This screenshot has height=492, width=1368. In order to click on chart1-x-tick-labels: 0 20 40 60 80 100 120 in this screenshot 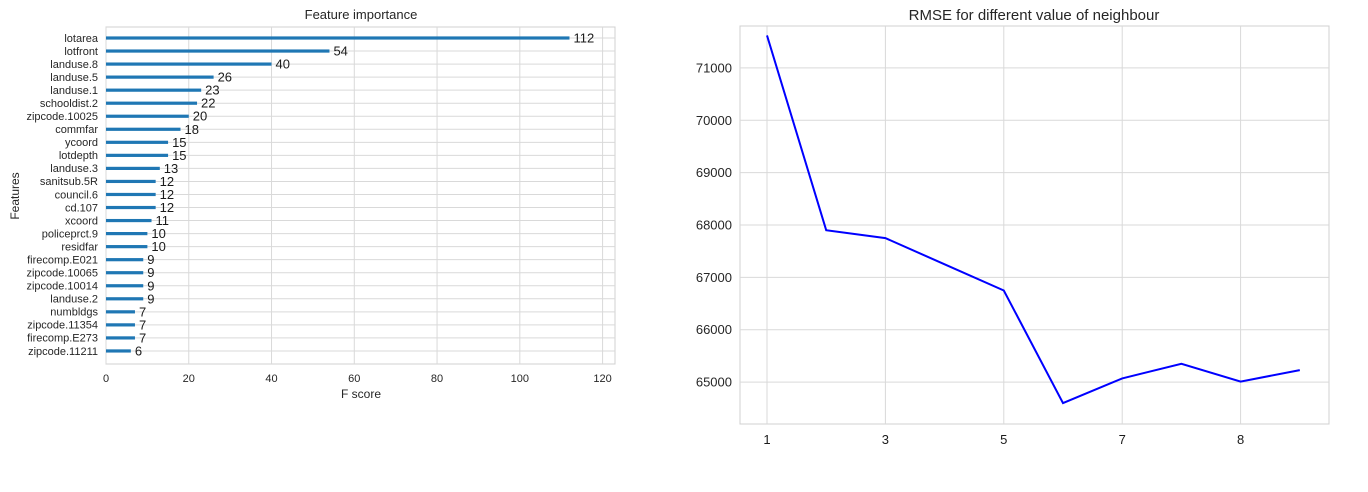, I will do `click(357, 379)`.